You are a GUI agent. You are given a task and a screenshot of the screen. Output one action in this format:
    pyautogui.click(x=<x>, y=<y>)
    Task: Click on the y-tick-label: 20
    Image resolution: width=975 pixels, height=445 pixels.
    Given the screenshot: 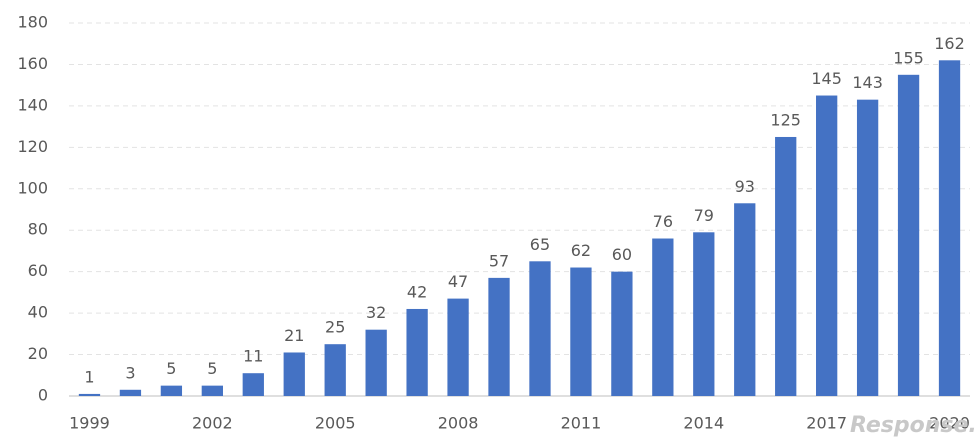 What is the action you would take?
    pyautogui.click(x=38, y=353)
    